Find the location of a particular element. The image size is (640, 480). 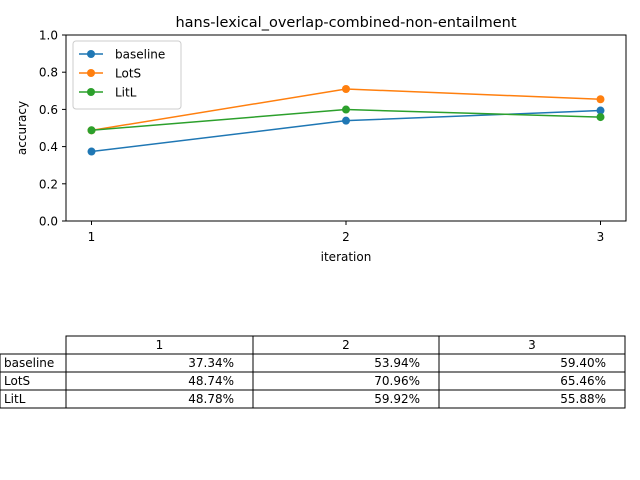

legend-label: LotS is located at coordinates (128, 74).